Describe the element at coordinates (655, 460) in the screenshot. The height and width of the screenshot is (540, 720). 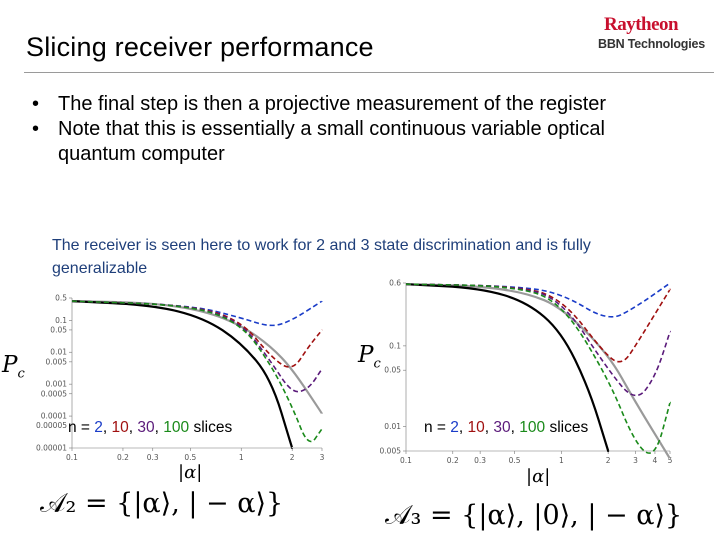
I see `x-tick-label: 4` at that location.